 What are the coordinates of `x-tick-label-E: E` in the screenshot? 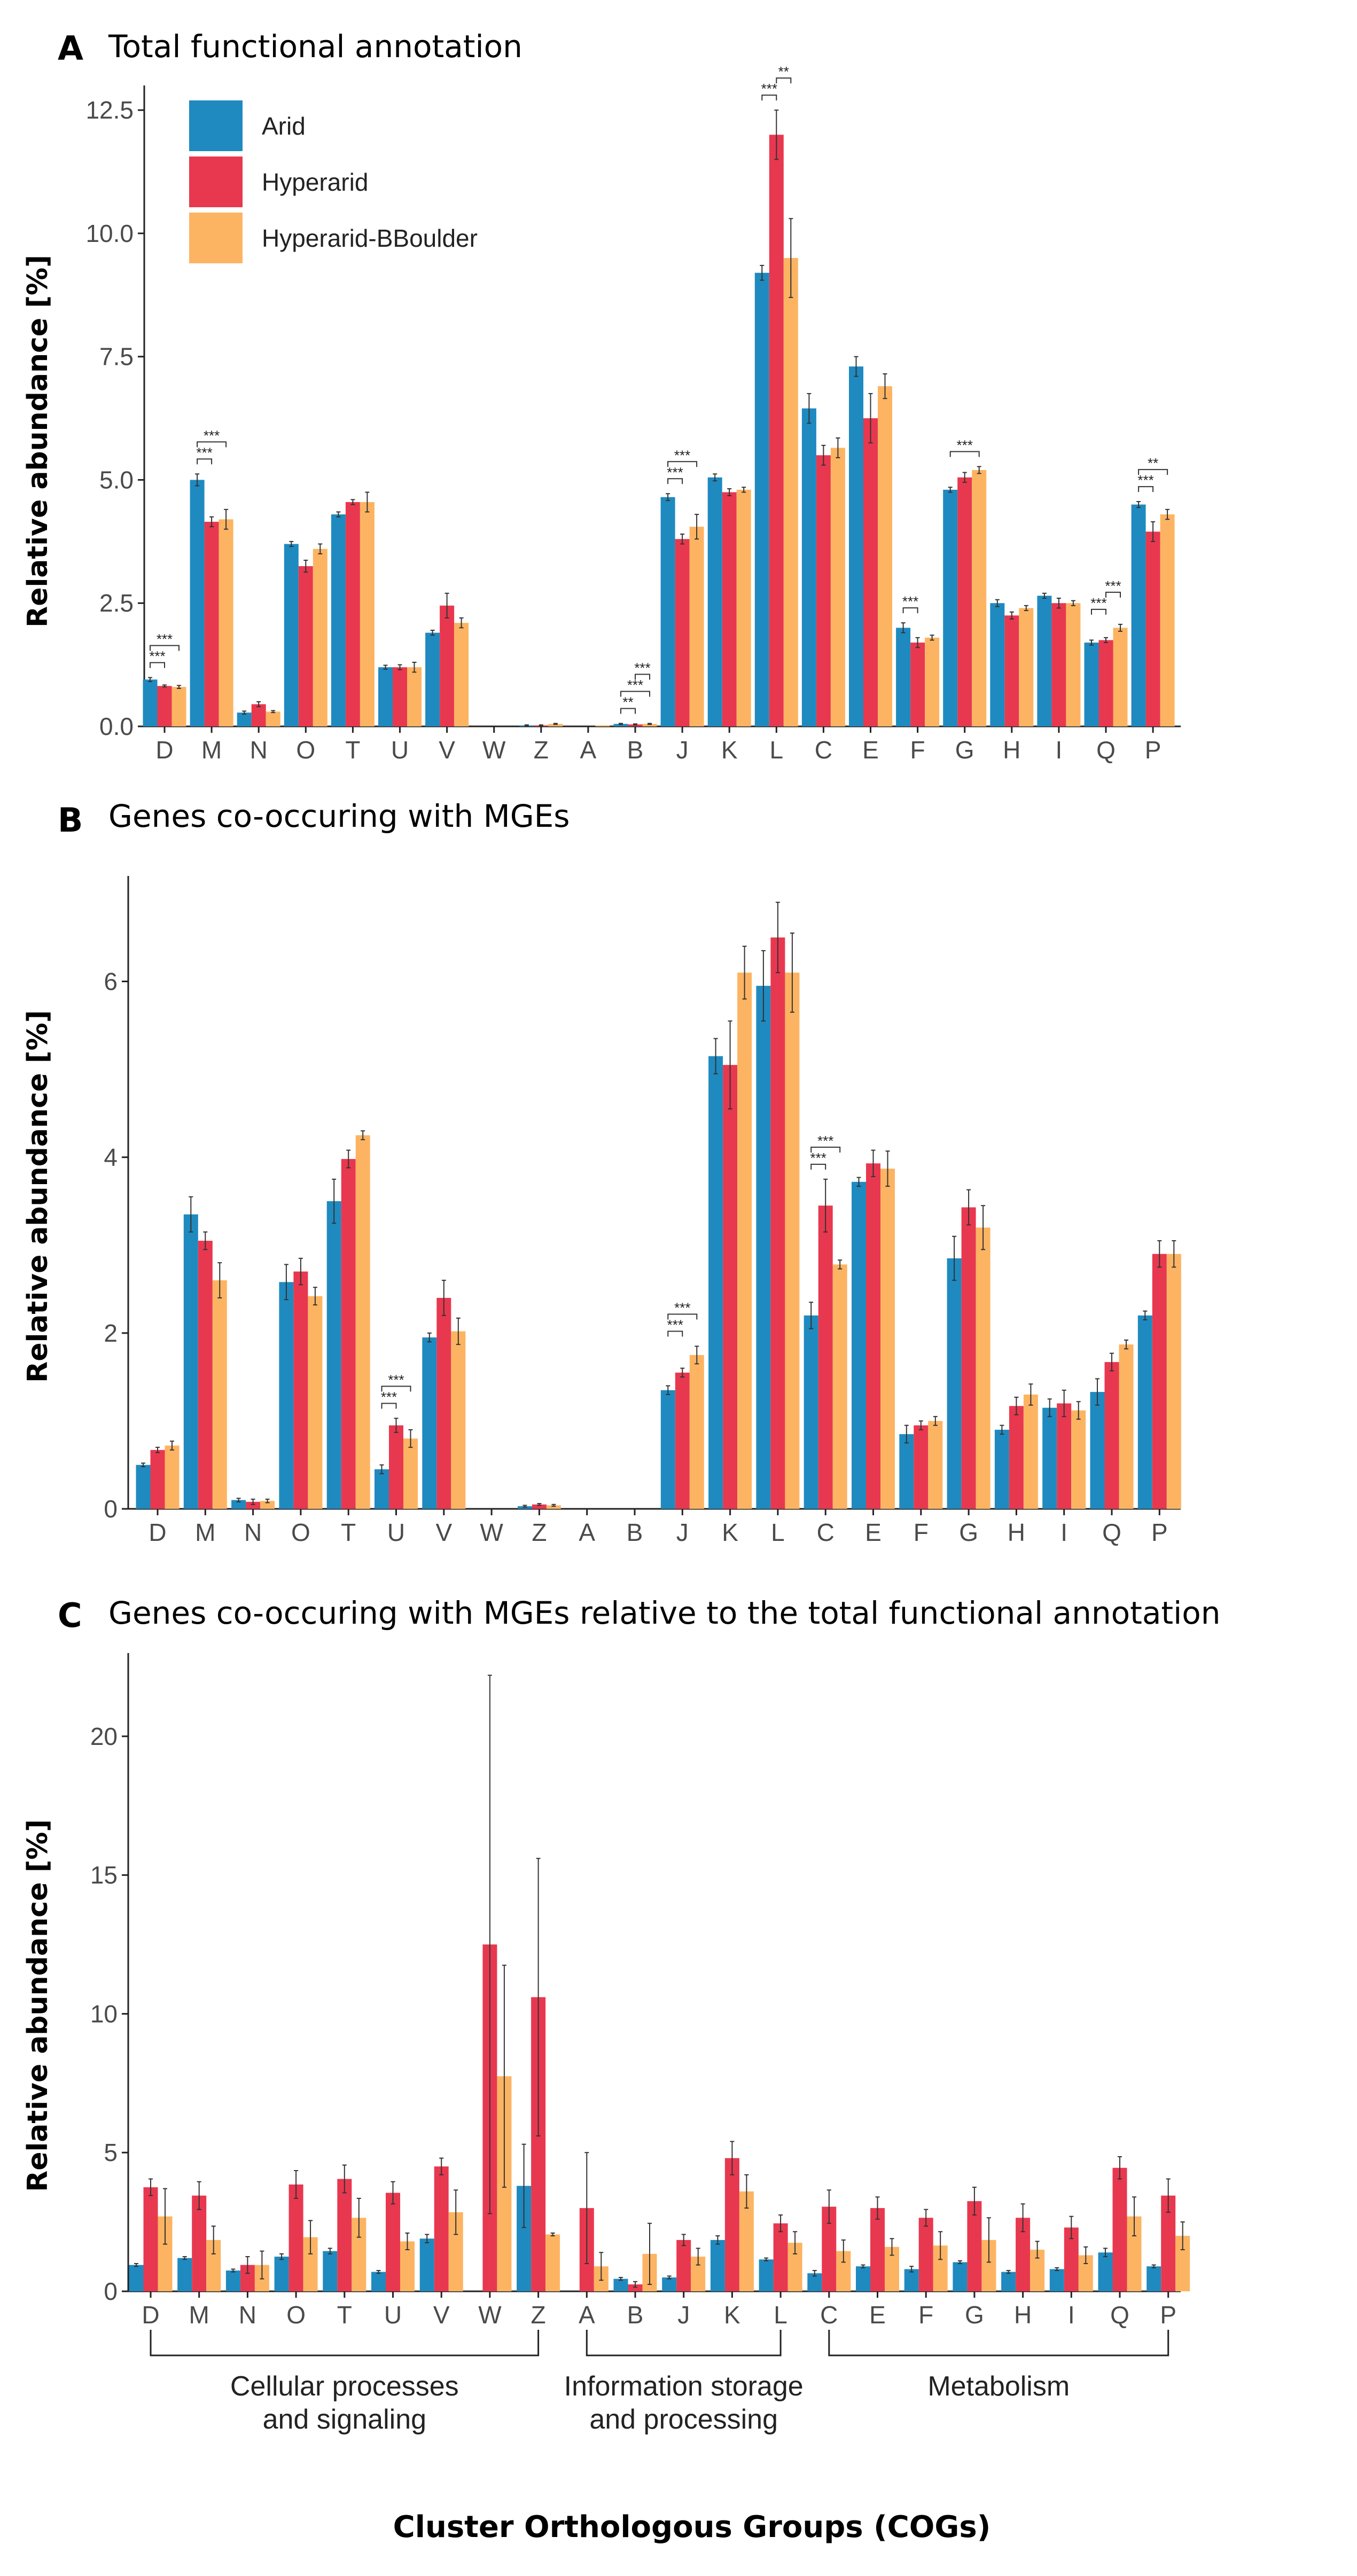 It's located at (877, 2315).